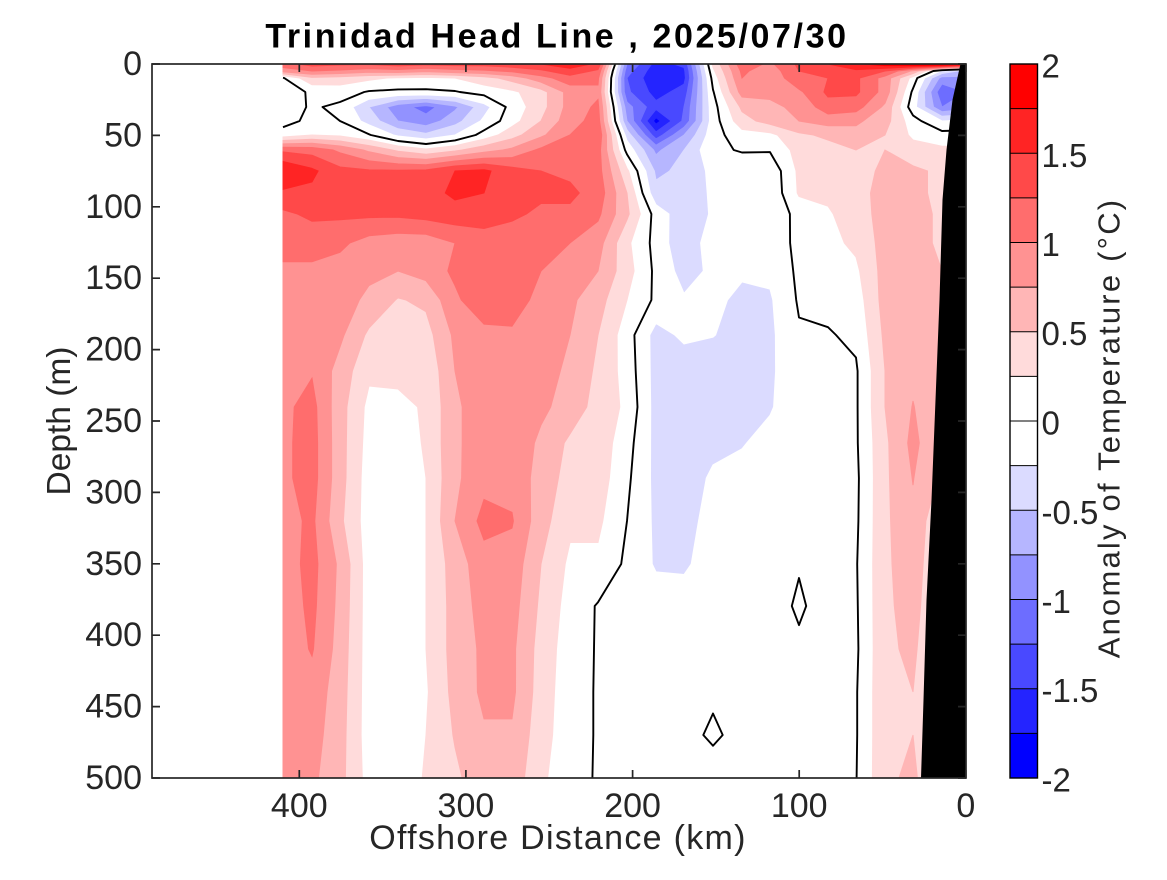 Image resolution: width=1167 pixels, height=880 pixels. Describe the element at coordinates (59, 421) in the screenshot. I see `svg-text: Depth (m)` at that location.